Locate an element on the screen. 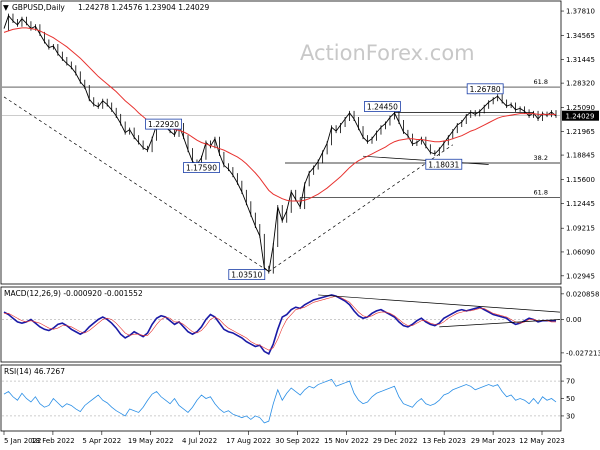 The width and height of the screenshot is (600, 450). x-tick-label: 4 Jul 2022 is located at coordinates (199, 441).